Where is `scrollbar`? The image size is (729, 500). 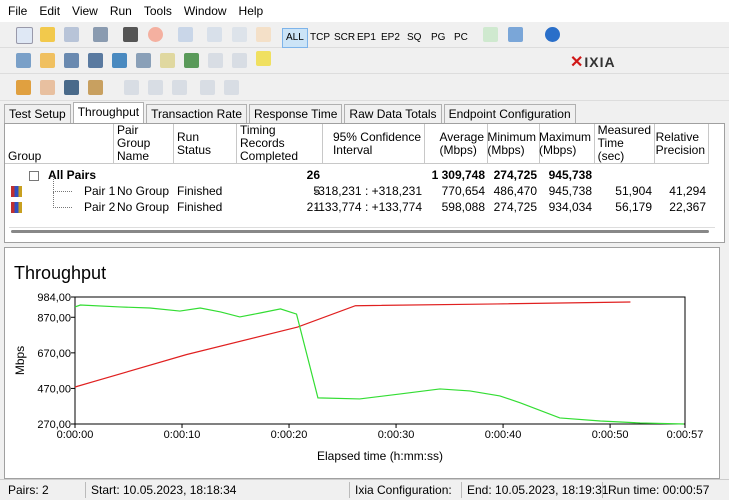 scrollbar is located at coordinates (362, 232).